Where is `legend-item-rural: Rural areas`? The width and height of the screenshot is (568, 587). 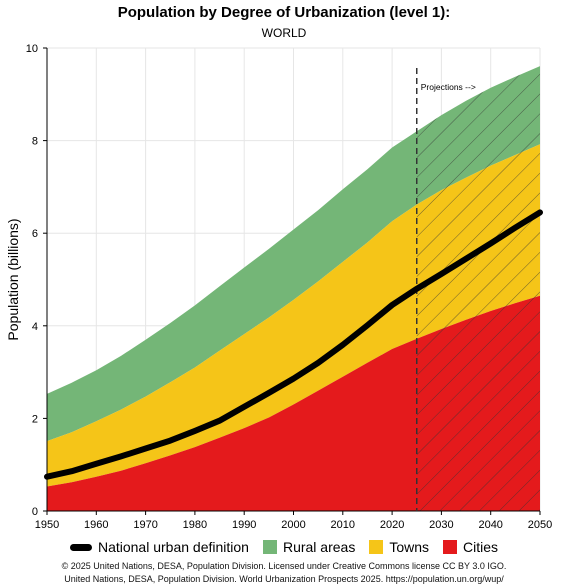 legend-item-rural: Rural areas is located at coordinates (309, 547).